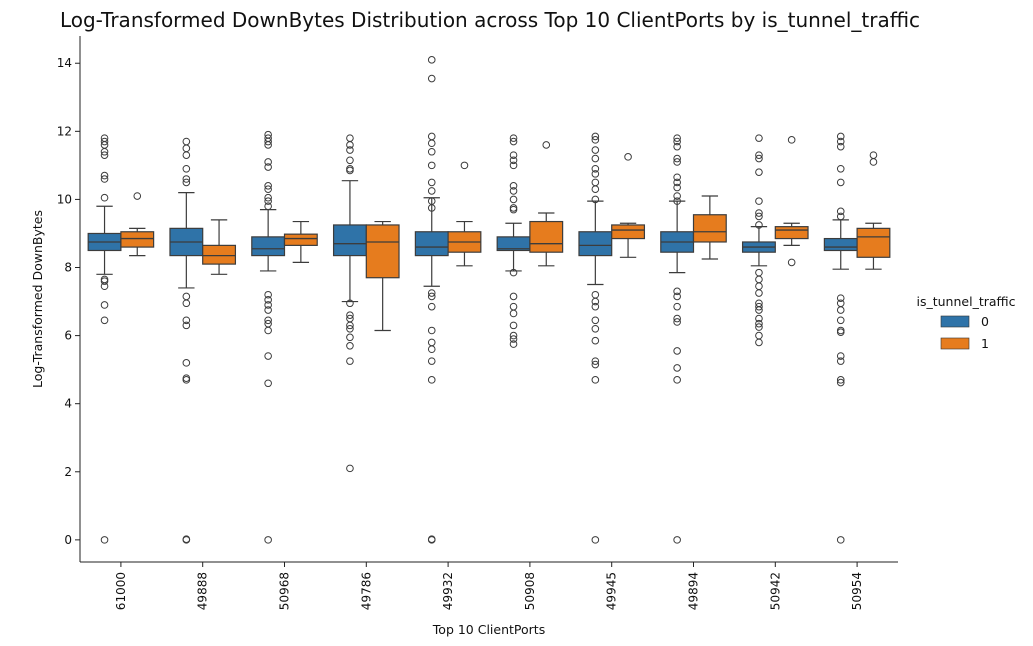  What do you see at coordinates (694, 591) in the screenshot?
I see `x-tick-label: 49894` at bounding box center [694, 591].